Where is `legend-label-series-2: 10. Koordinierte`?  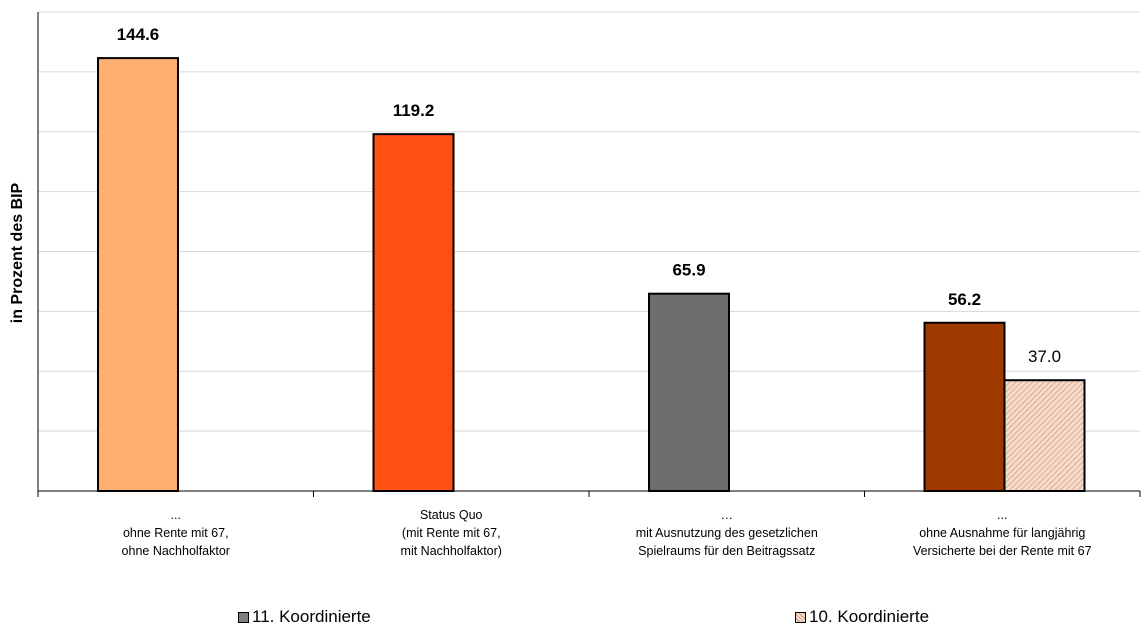 legend-label-series-2: 10. Koordinierte is located at coordinates (869, 616).